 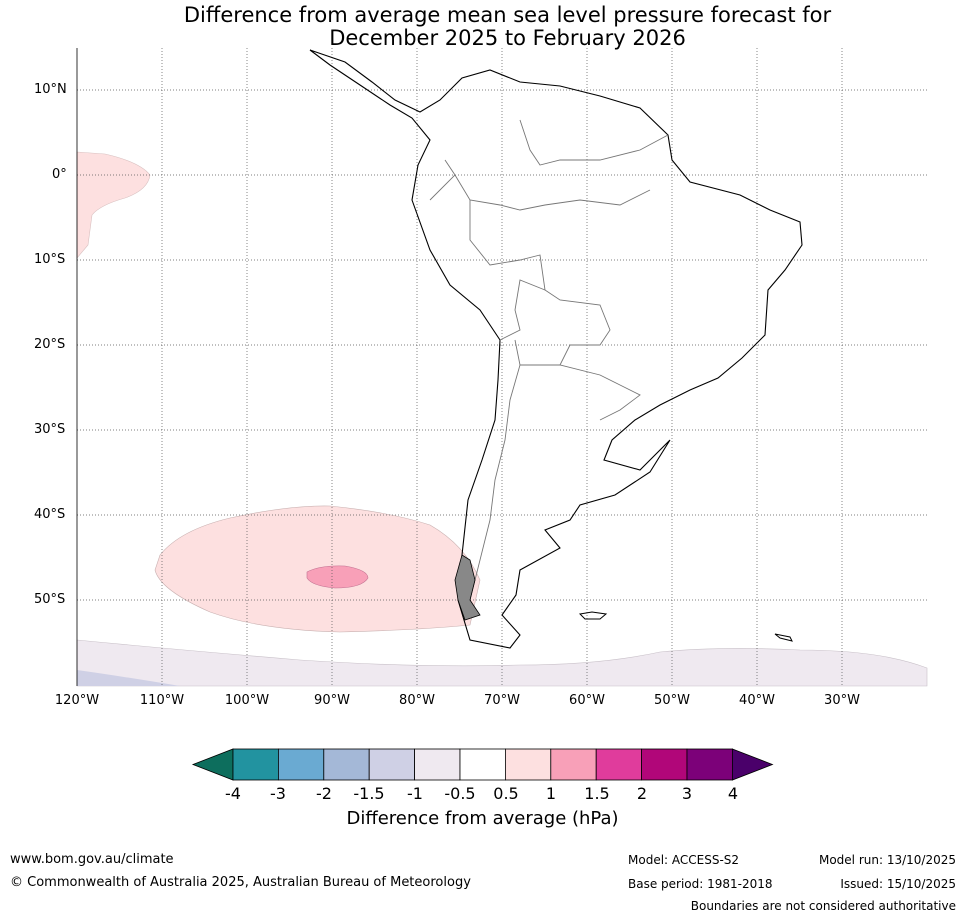 I want to click on colorbar-tick: 3, so click(x=687, y=793).